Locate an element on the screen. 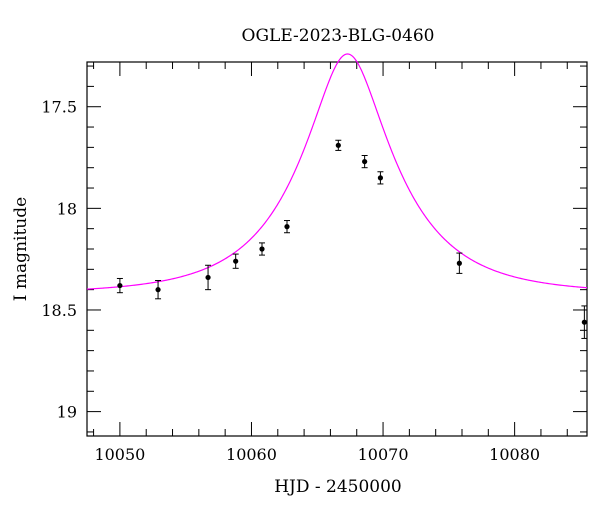 The height and width of the screenshot is (512, 600). x-tick-label: 10070 is located at coordinates (383, 454).